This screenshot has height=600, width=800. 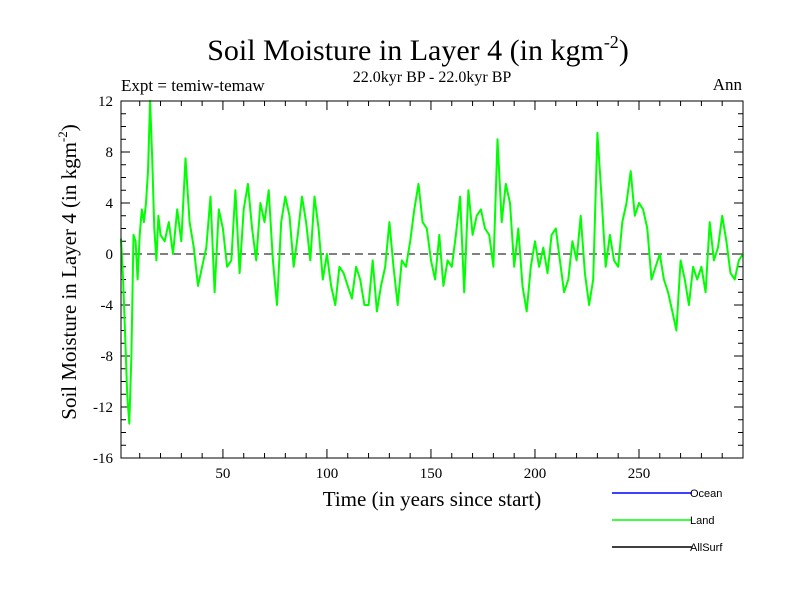 I want to click on legend: Ocean Land AllSurf, so click(x=667, y=521).